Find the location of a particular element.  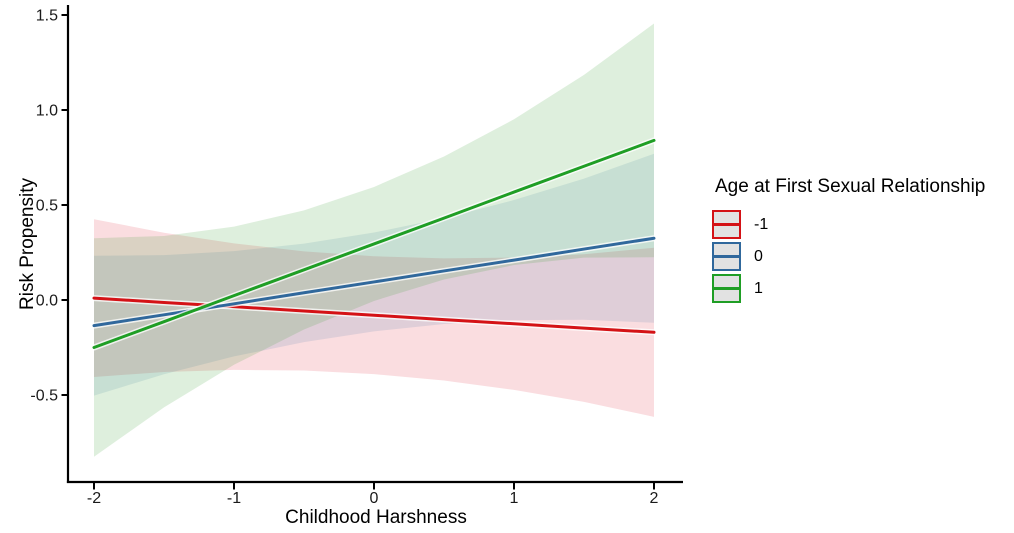

legend-label: -1 is located at coordinates (761, 224).